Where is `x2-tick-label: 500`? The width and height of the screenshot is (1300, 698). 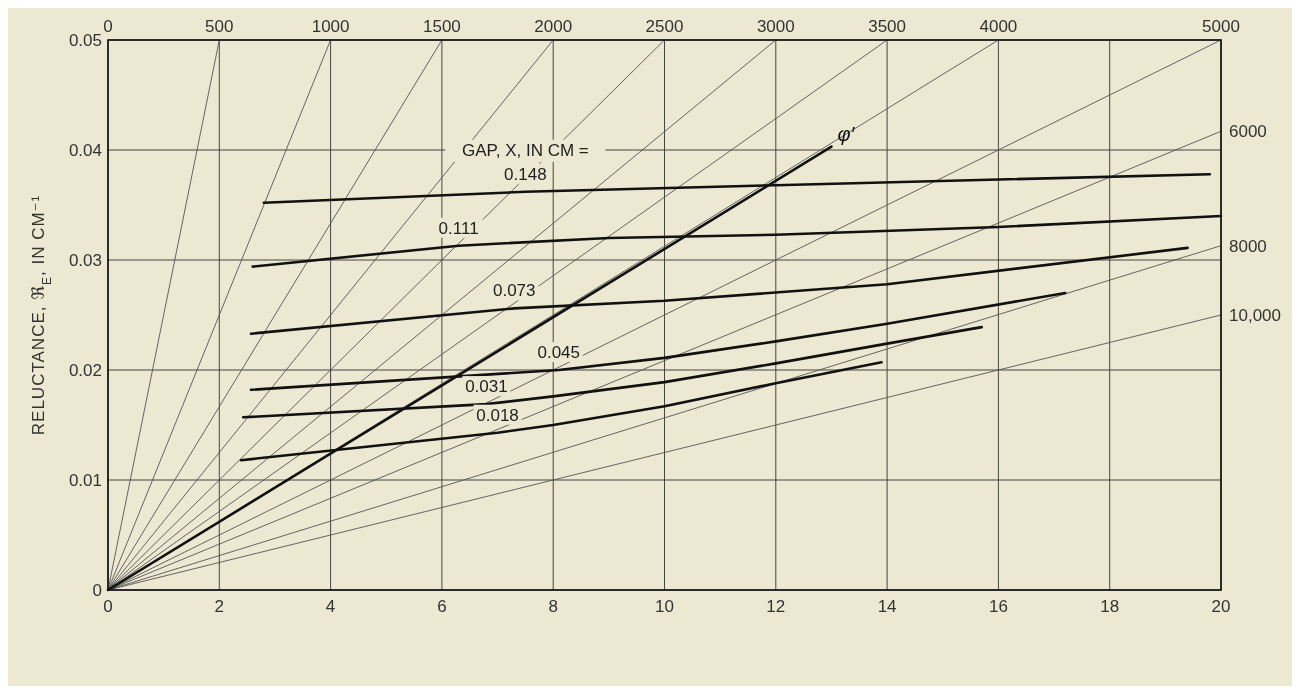 x2-tick-label: 500 is located at coordinates (219, 26).